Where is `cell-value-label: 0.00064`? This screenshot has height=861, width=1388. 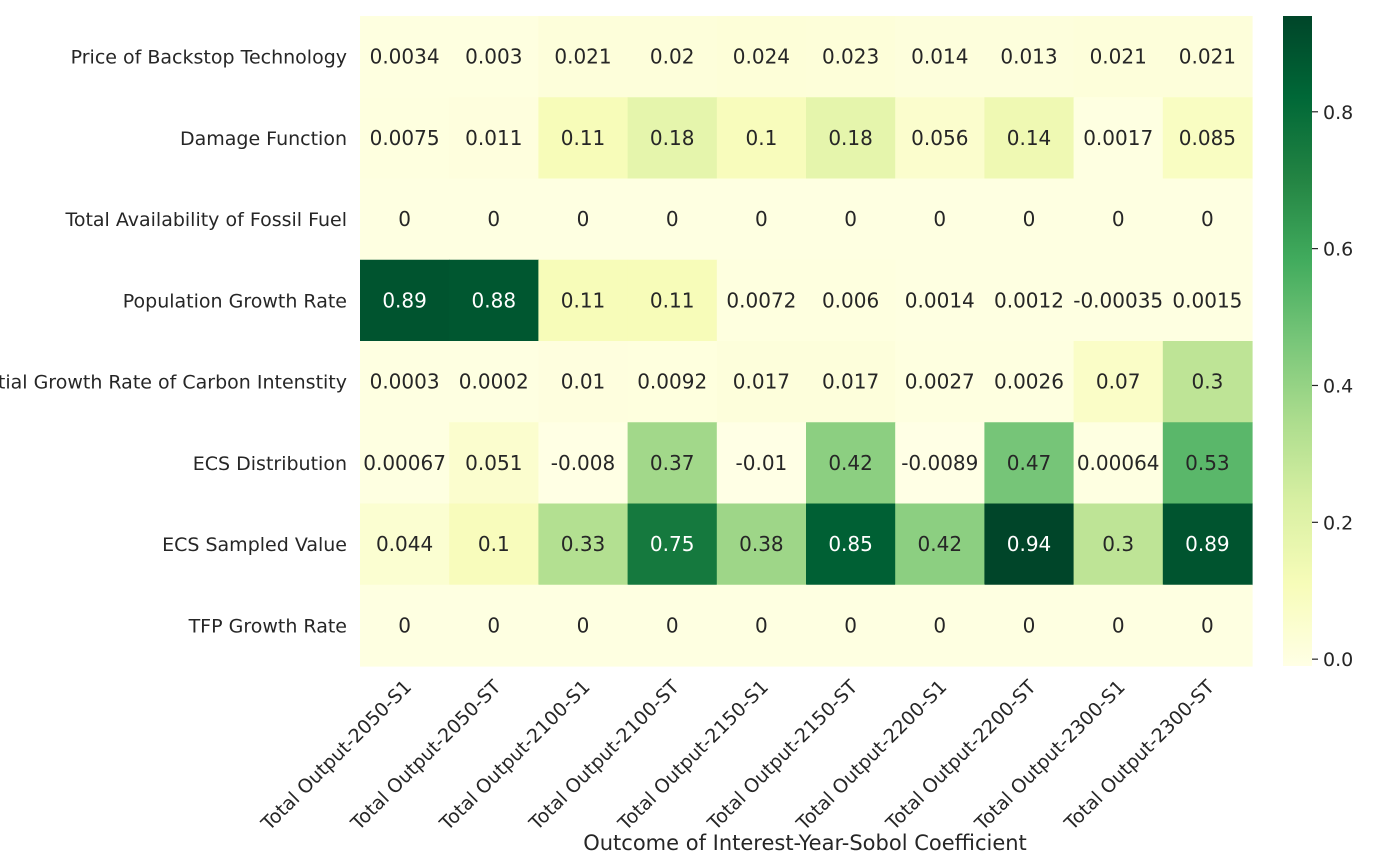 cell-value-label: 0.00064 is located at coordinates (1118, 463).